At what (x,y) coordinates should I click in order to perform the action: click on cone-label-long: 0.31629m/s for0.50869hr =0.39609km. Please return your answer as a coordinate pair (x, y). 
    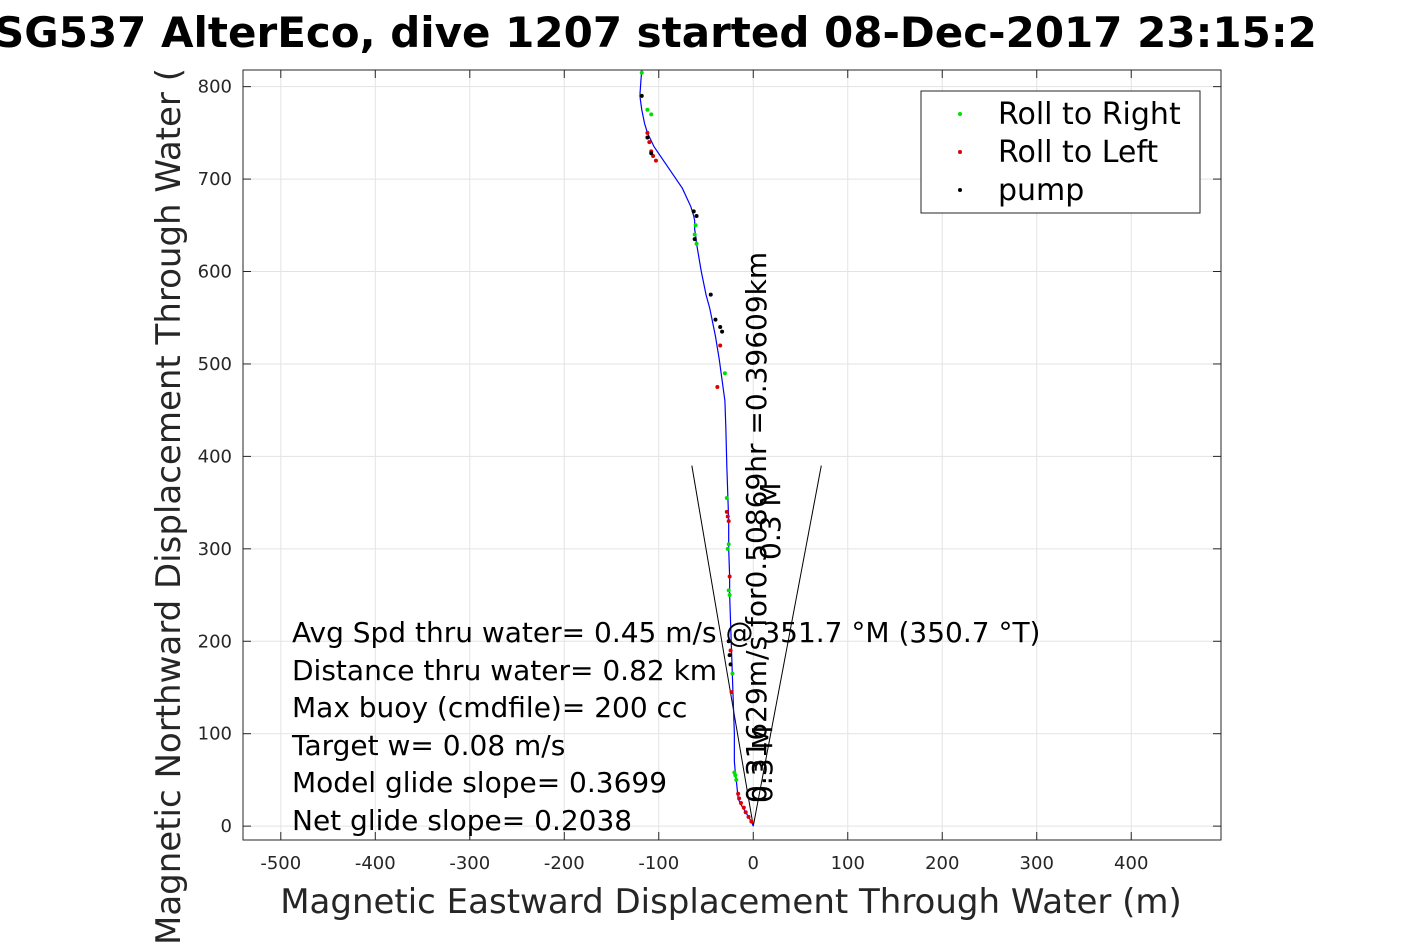
    Looking at the image, I should click on (756, 527).